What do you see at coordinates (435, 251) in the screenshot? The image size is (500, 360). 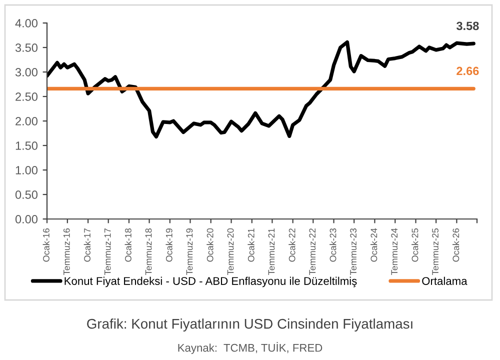 I see `x-tick-label: Temmuz-25` at bounding box center [435, 251].